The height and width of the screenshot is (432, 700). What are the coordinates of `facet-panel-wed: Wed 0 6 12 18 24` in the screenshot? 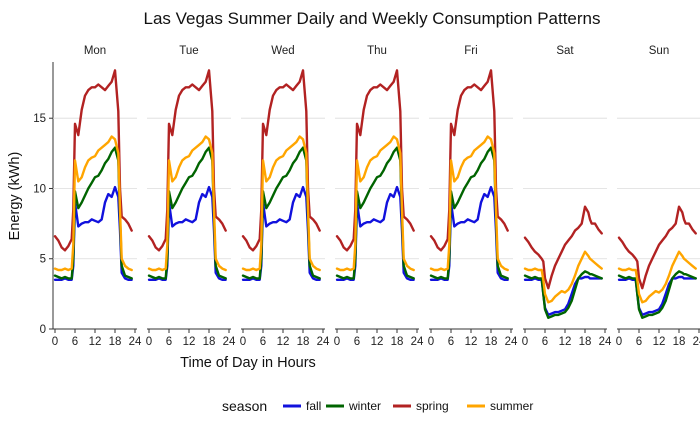 It's located at (285, 196).